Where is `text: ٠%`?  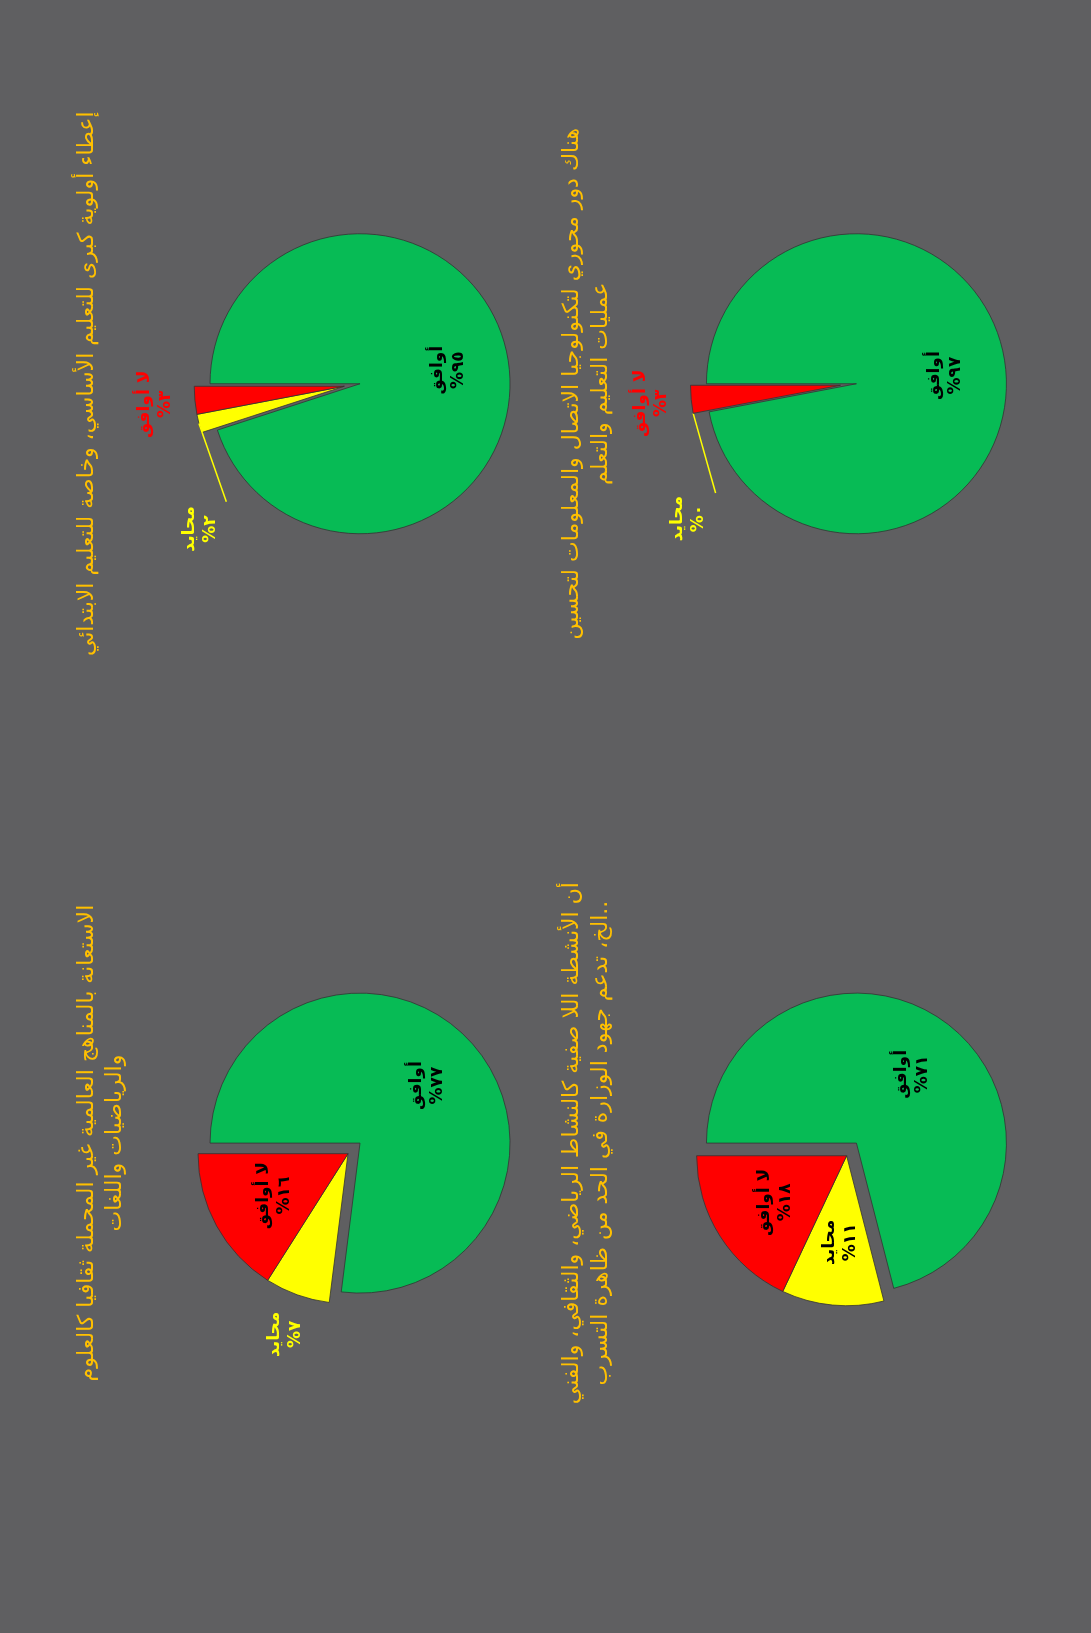 text: ٠% is located at coordinates (697, 518).